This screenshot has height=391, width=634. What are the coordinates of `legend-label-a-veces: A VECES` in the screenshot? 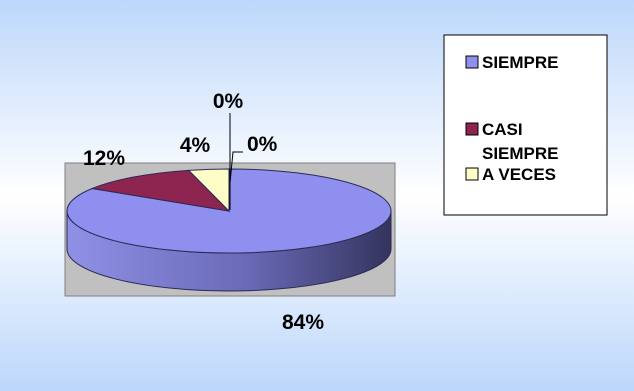 It's located at (519, 174).